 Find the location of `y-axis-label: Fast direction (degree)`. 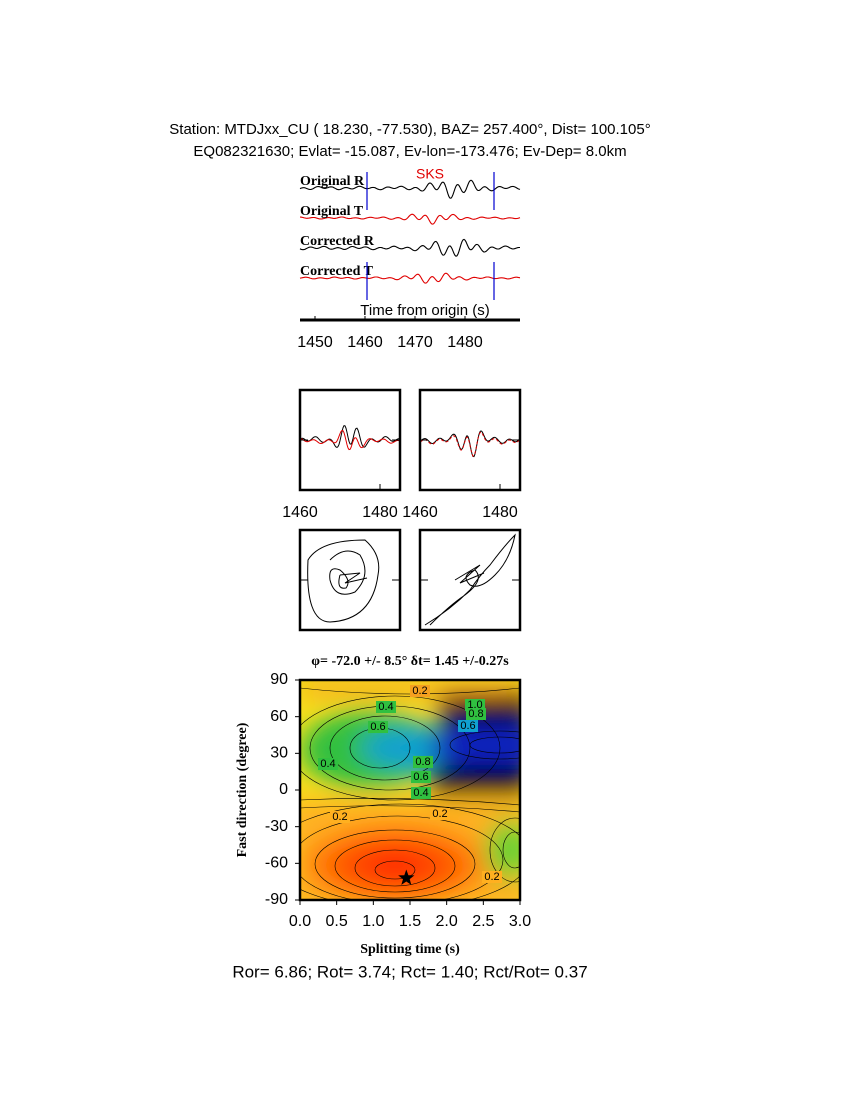

y-axis-label: Fast direction (degree) is located at coordinates (242, 789).